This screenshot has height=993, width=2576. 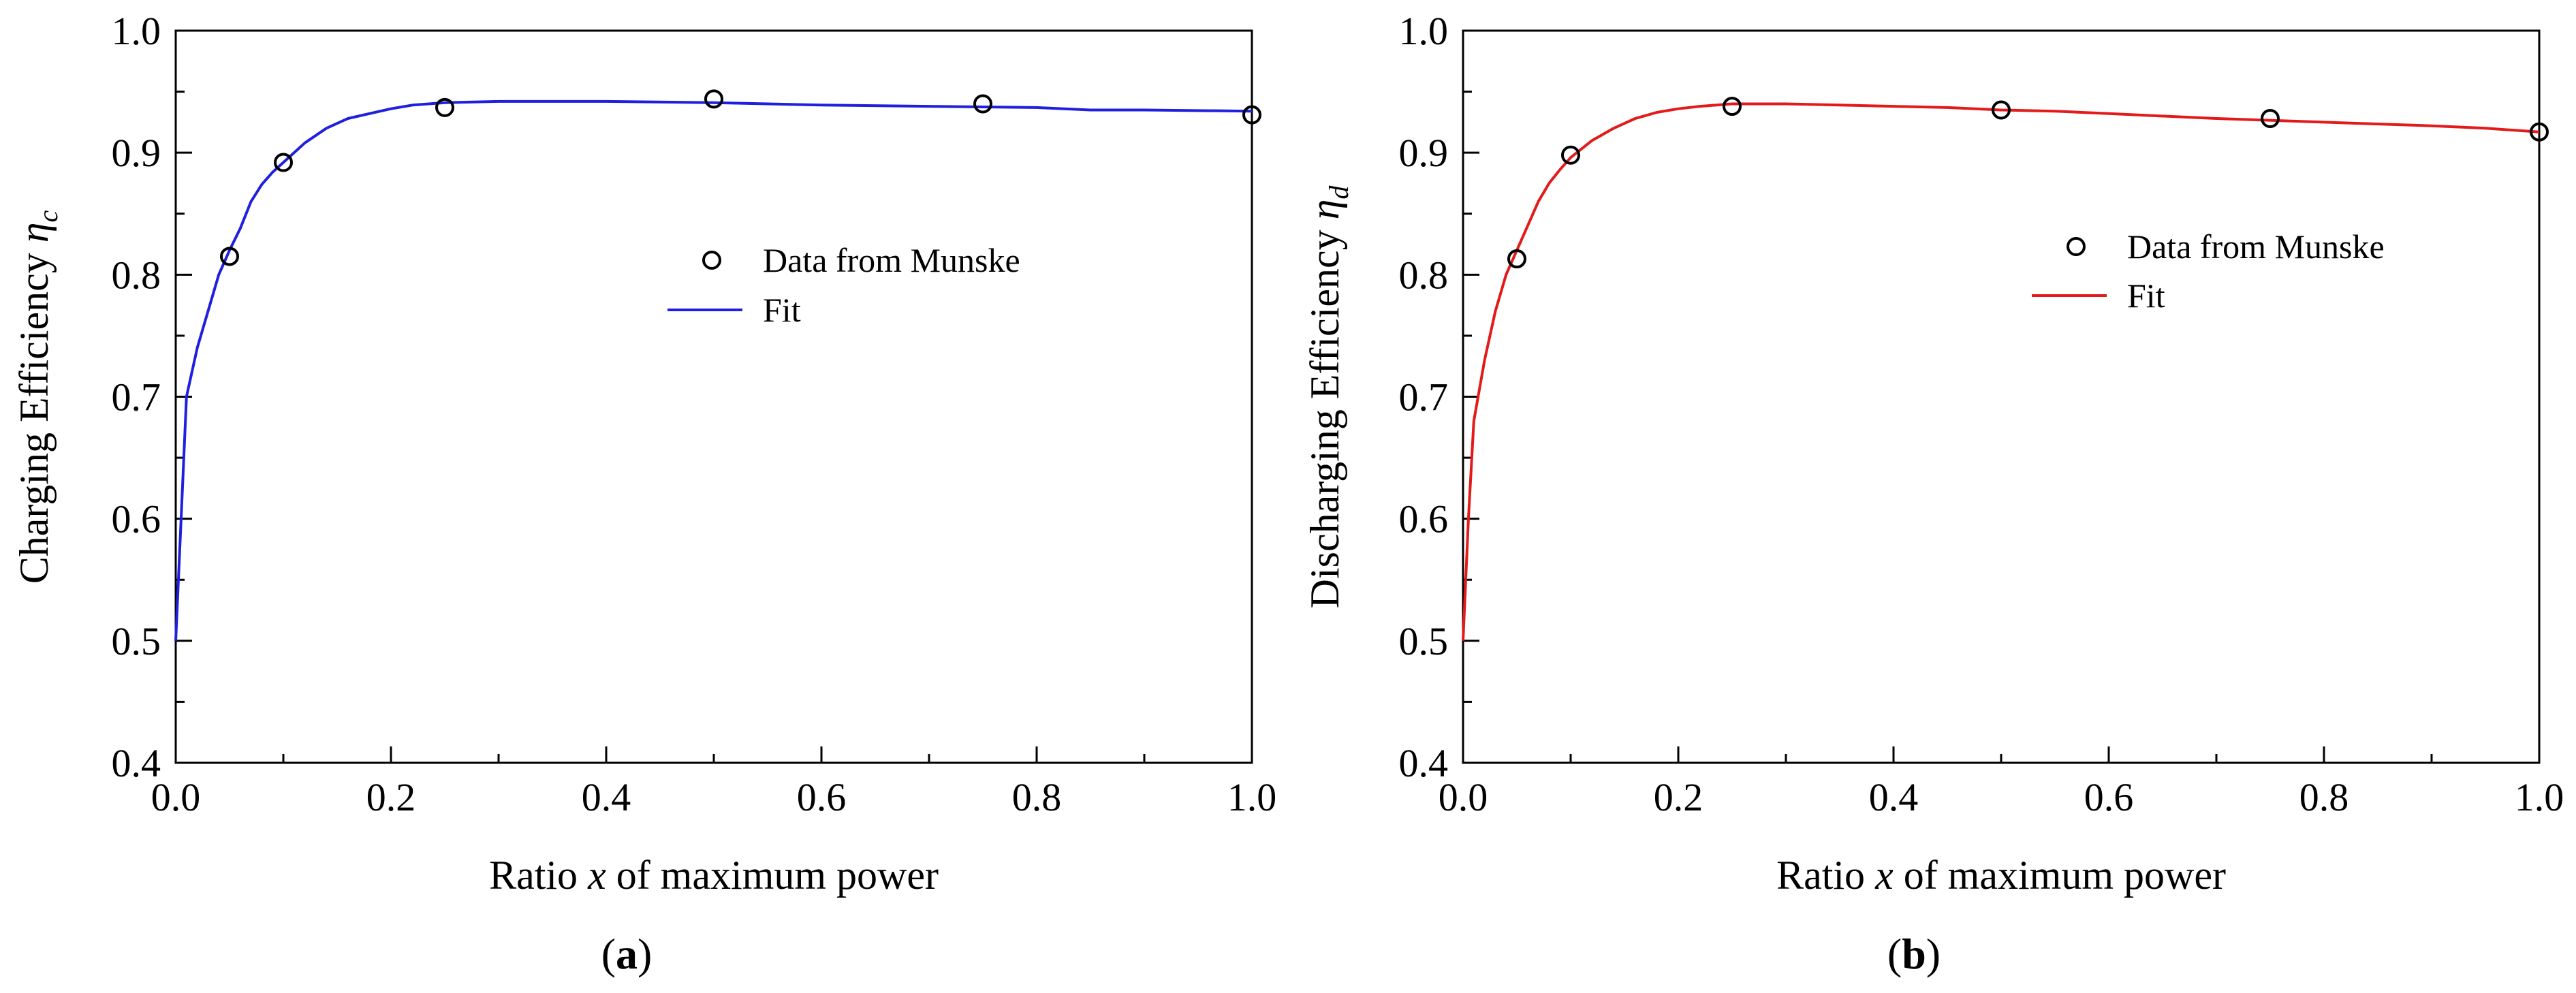 I want to click on panel-label: (b), so click(x=1914, y=954).